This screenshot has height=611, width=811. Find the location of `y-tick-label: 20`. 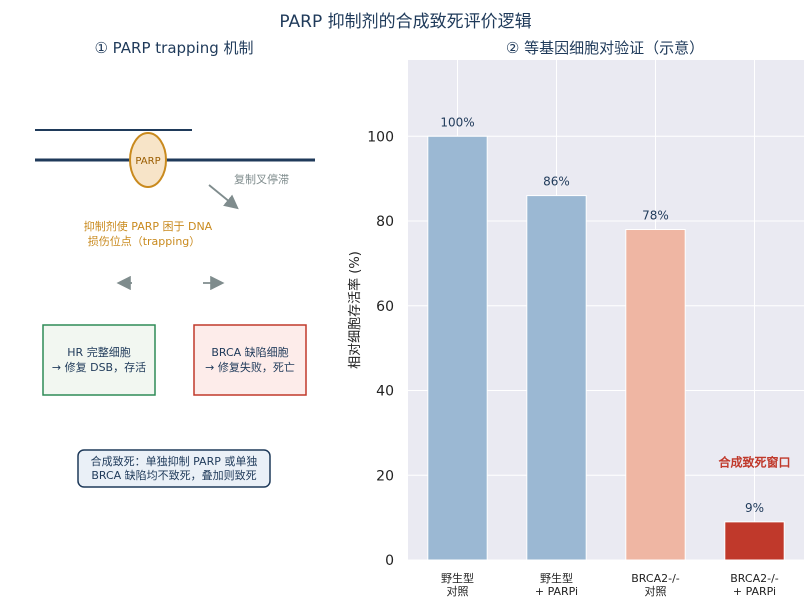

y-tick-label: 20 is located at coordinates (385, 476).